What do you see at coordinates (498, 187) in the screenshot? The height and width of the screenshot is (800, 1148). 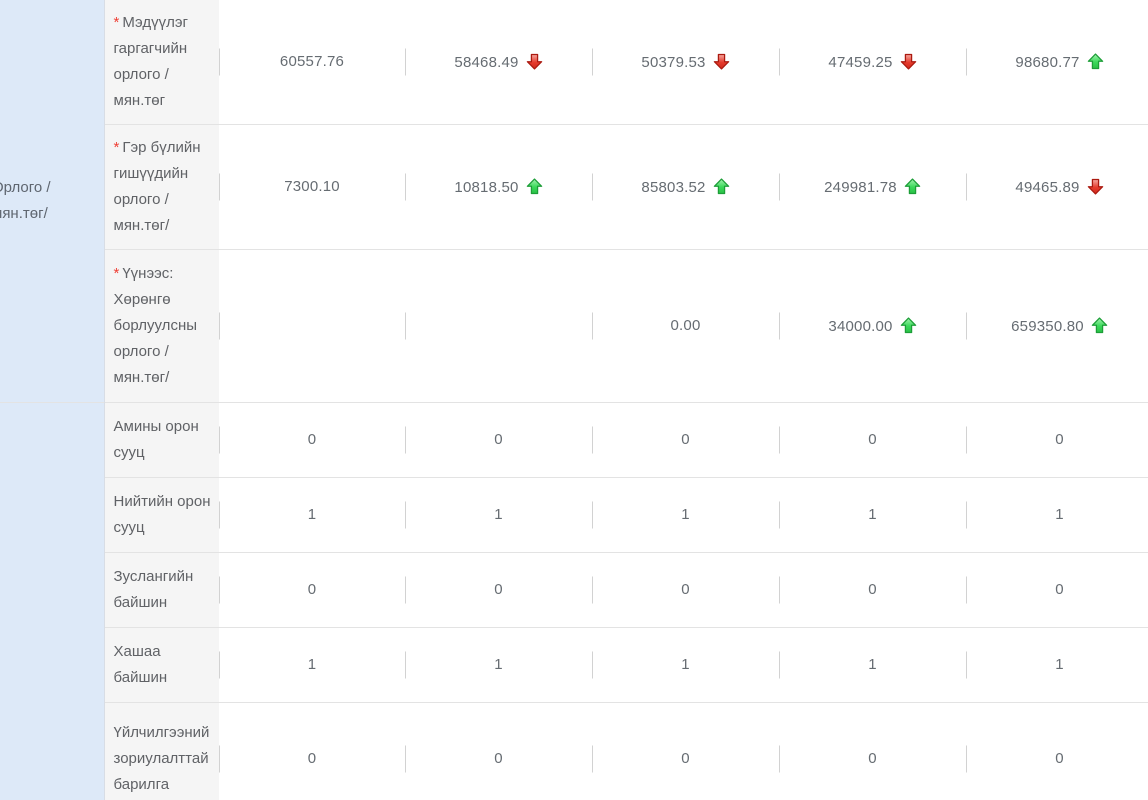 I see `value-cell: 10818.50` at bounding box center [498, 187].